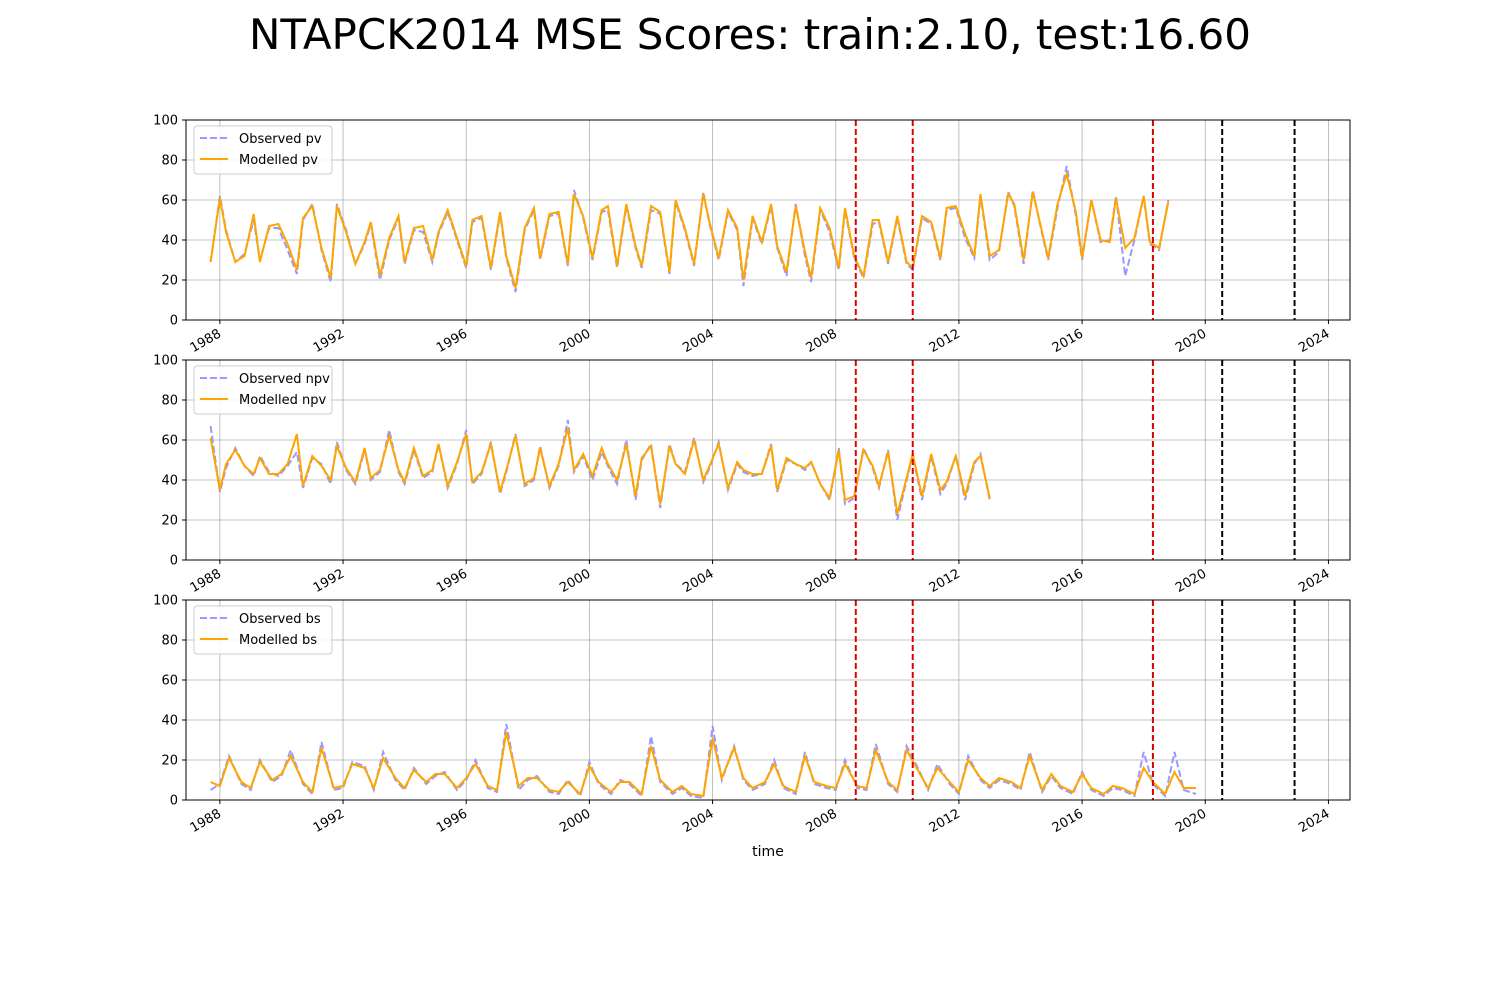  I want to click on panel-pv-x-tick-label: 2008, so click(822, 341).